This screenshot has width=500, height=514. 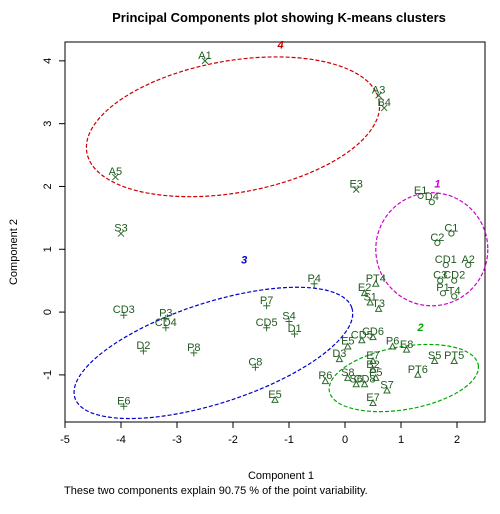 What do you see at coordinates (454, 356) in the screenshot?
I see `point-label: PT5` at bounding box center [454, 356].